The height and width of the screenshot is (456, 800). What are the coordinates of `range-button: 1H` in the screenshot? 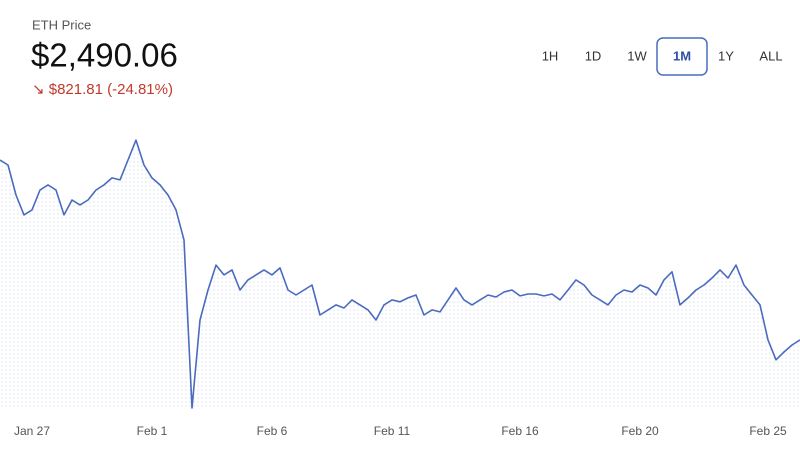 It's located at (550, 55).